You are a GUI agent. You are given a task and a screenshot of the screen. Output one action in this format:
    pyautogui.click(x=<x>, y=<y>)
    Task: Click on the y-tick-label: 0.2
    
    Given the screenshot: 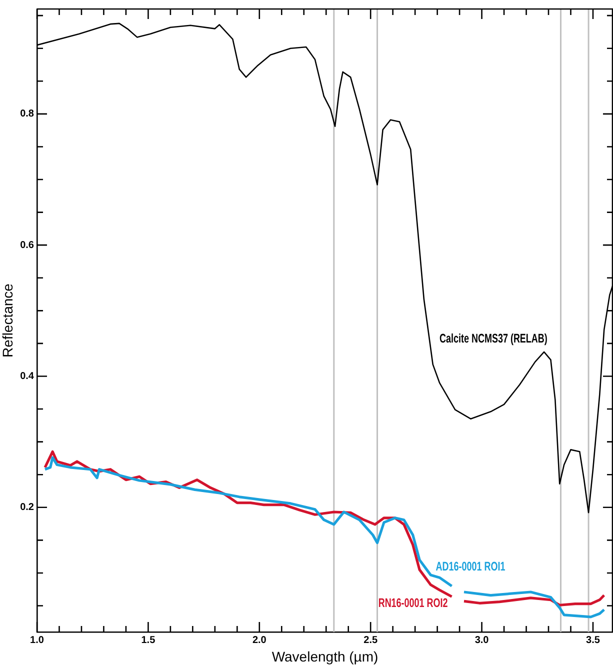 What is the action you would take?
    pyautogui.click(x=27, y=508)
    